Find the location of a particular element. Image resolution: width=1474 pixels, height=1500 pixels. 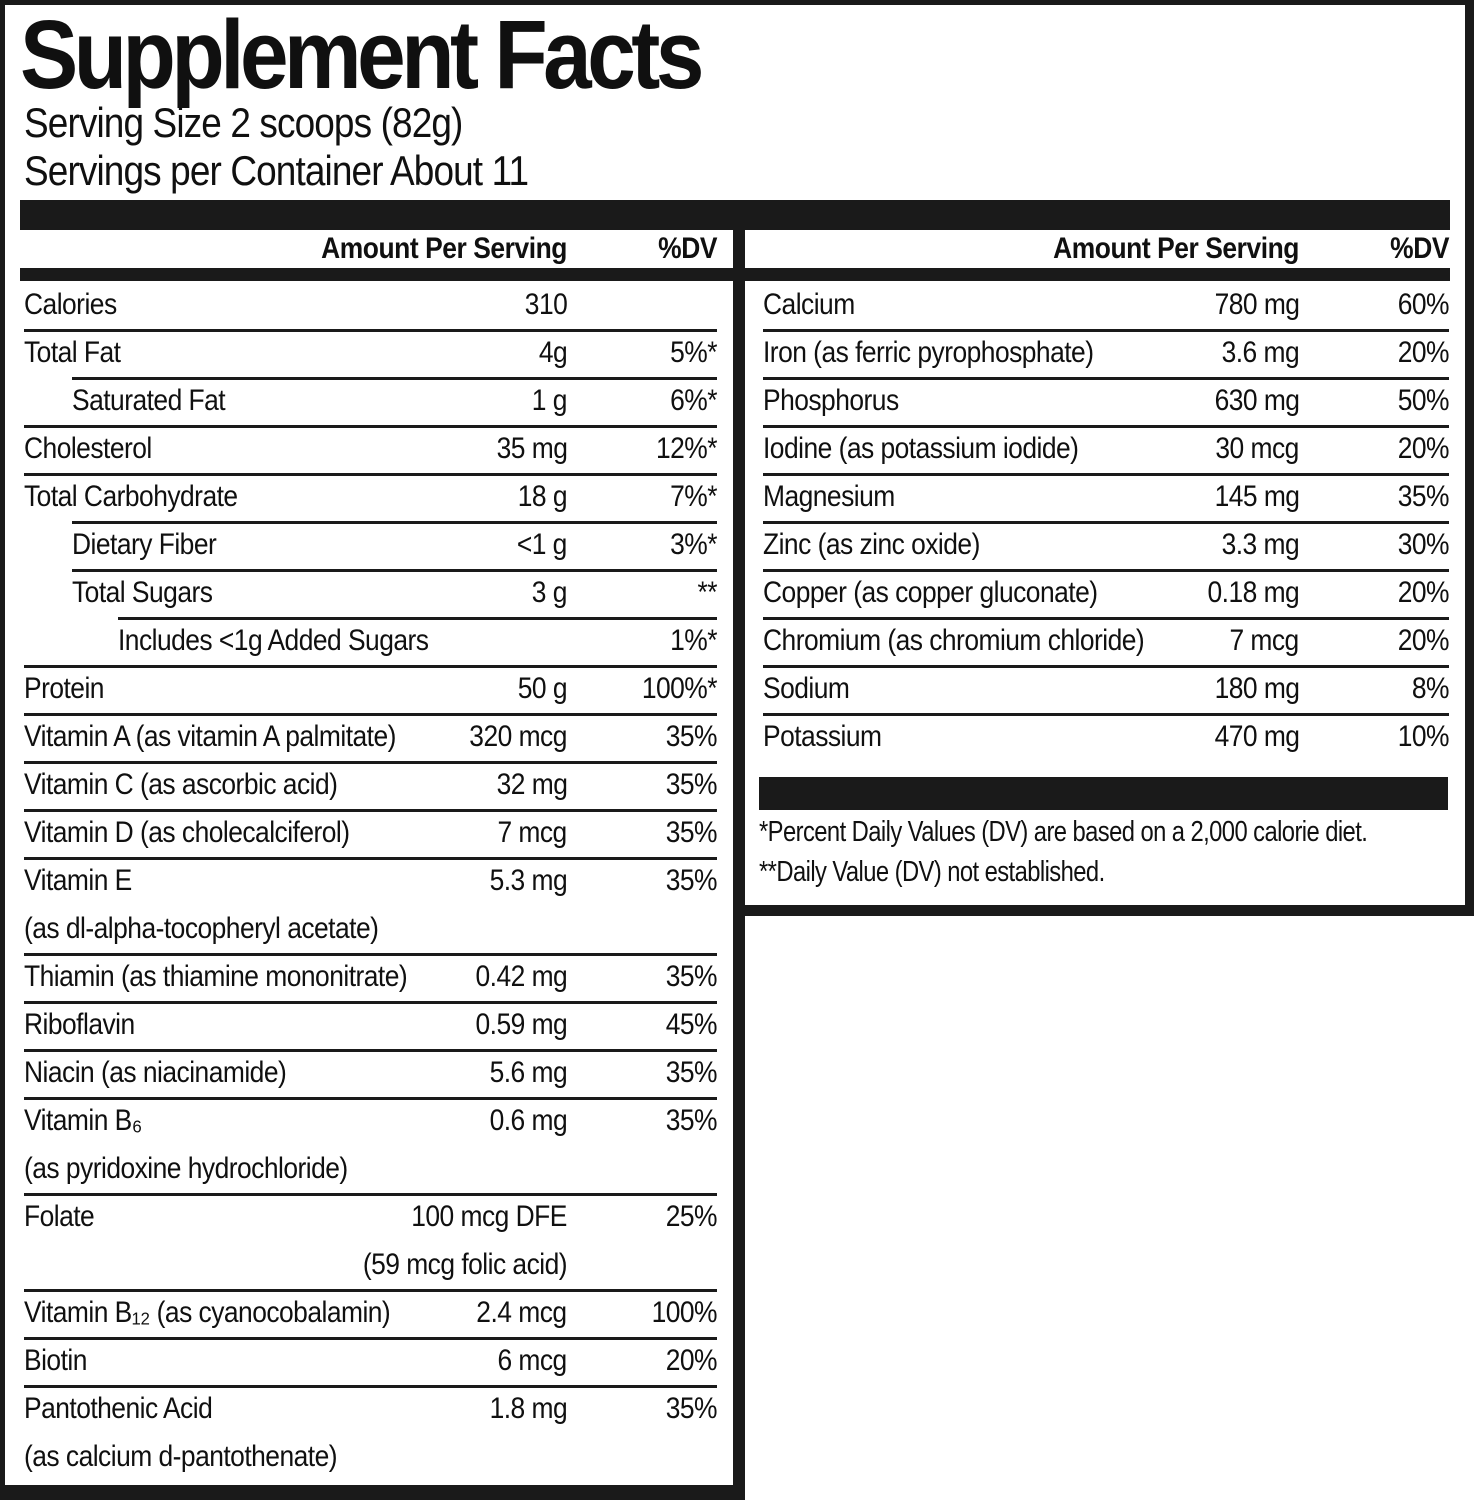

nutrient-amount: 50 g is located at coordinates (542, 688).